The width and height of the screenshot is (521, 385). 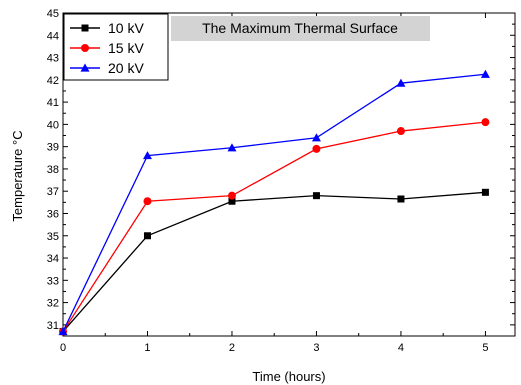 What do you see at coordinates (107, 68) in the screenshot?
I see `legend-item: 20 kV` at bounding box center [107, 68].